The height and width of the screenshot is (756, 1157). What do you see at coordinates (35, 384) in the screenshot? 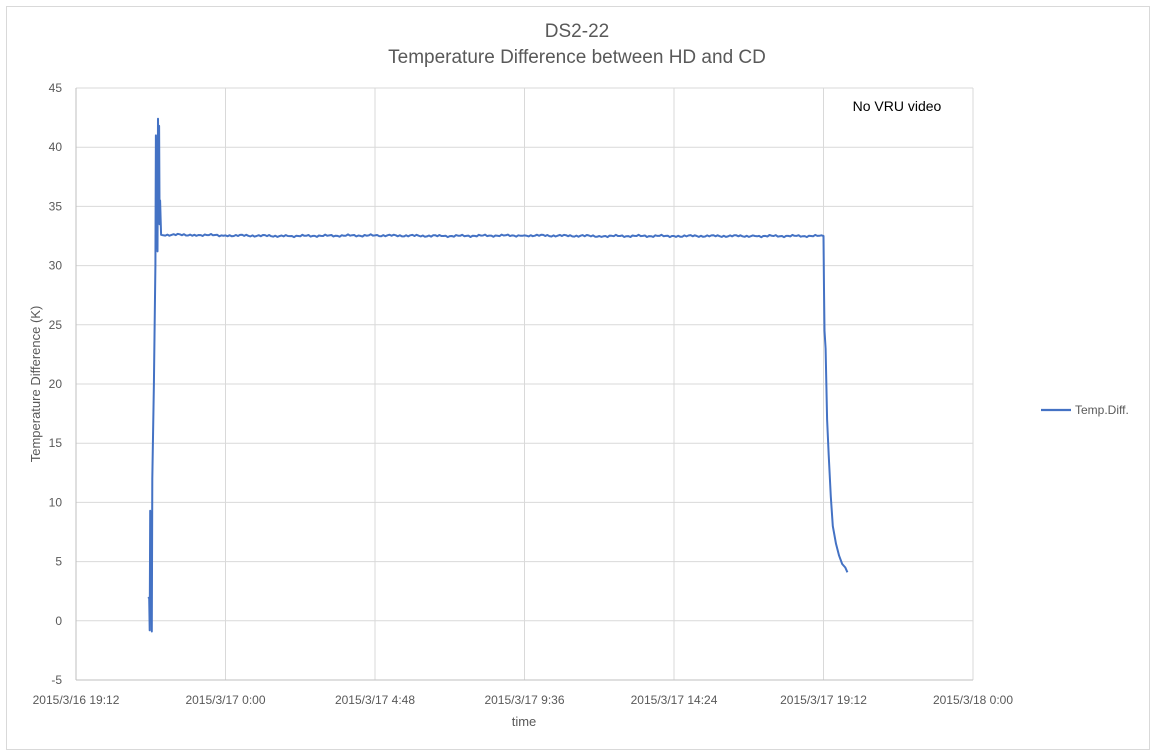
I see `y-axis-title: Temperature Difference (K)` at bounding box center [35, 384].